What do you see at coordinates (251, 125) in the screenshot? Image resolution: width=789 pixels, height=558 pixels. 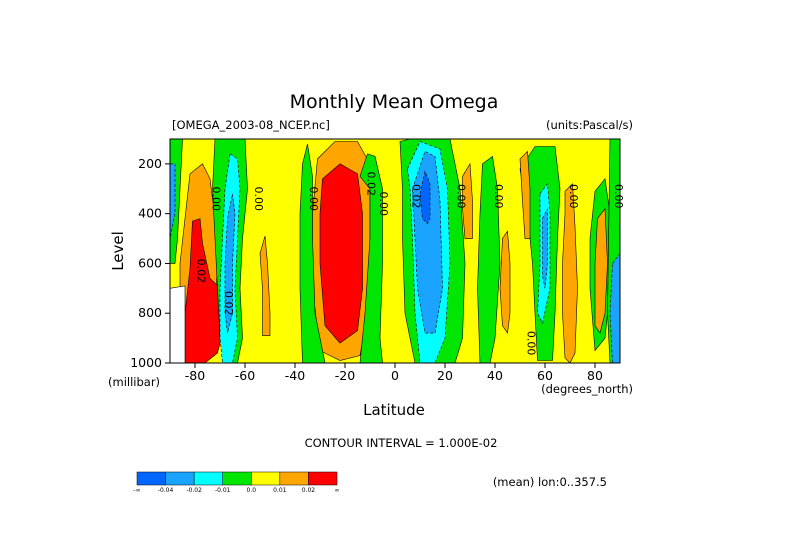 I see `source-file-label: [OMEGA_2003-08_NCEP.nc]` at bounding box center [251, 125].